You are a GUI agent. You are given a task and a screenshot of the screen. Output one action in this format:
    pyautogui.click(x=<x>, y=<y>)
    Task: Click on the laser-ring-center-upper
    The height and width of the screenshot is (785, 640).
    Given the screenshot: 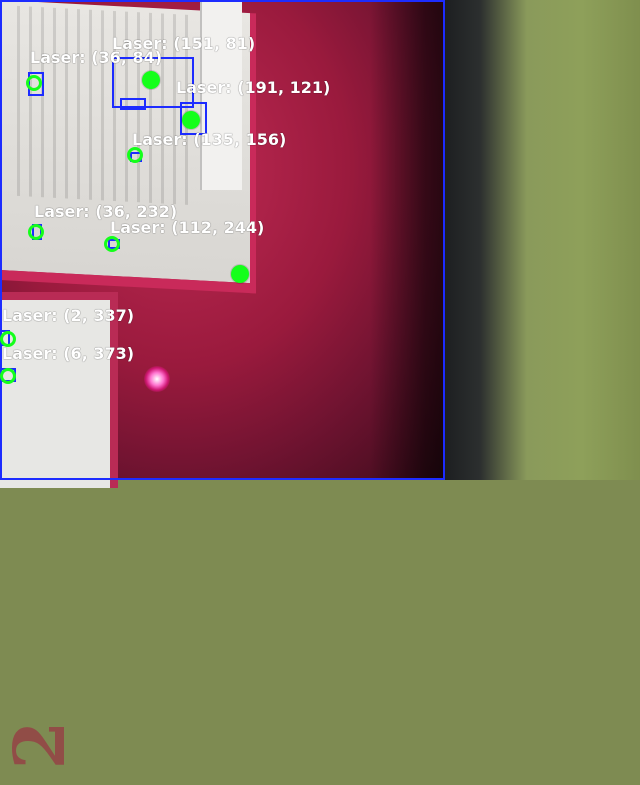 What is the action you would take?
    pyautogui.click(x=135, y=155)
    